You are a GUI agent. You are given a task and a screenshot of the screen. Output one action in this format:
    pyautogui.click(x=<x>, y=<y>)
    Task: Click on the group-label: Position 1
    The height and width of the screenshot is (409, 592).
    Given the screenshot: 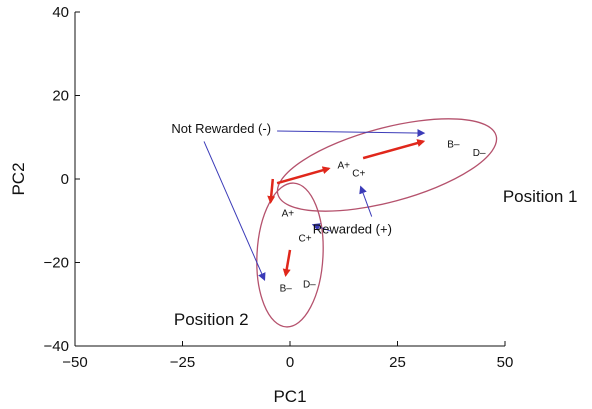 What is the action you would take?
    pyautogui.click(x=540, y=196)
    